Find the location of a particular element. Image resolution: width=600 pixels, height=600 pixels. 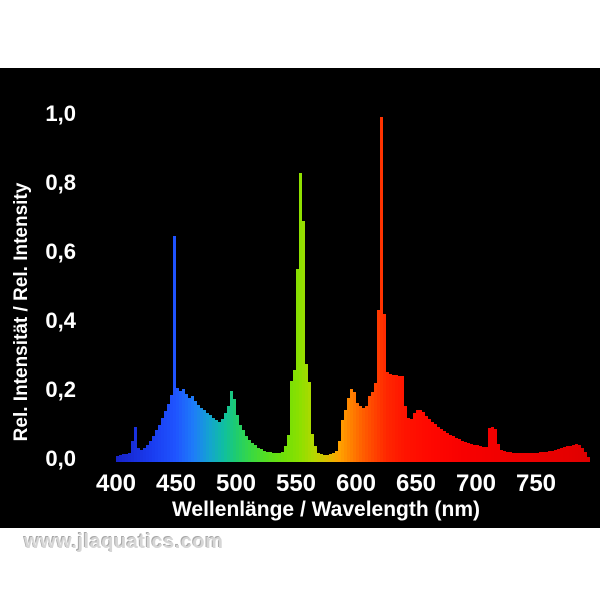

x-tick-label: 400 is located at coordinates (116, 483).